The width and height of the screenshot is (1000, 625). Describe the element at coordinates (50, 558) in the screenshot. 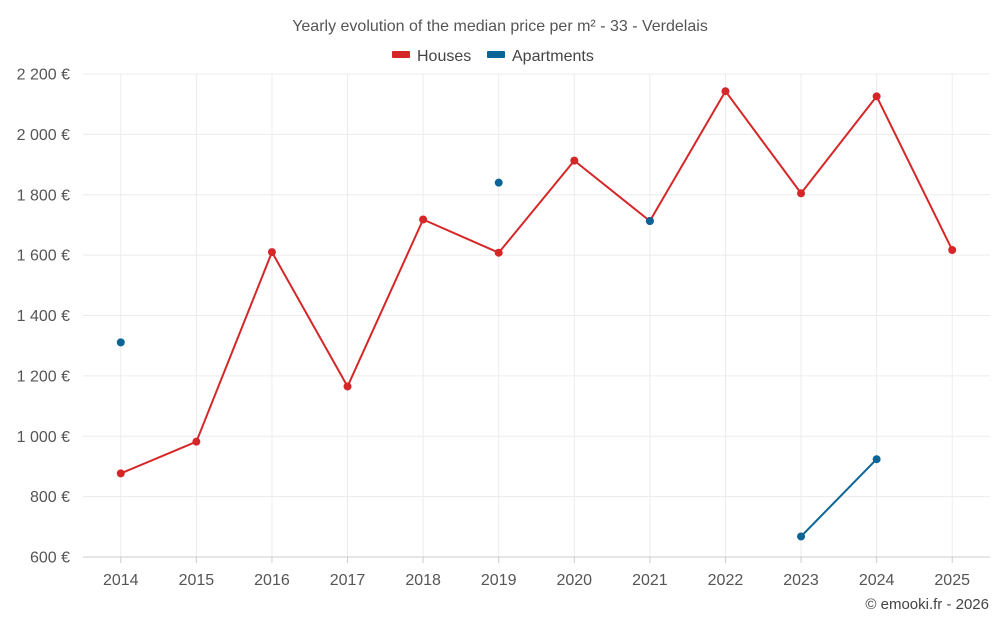

I see `y-tick-label: 600 €` at that location.